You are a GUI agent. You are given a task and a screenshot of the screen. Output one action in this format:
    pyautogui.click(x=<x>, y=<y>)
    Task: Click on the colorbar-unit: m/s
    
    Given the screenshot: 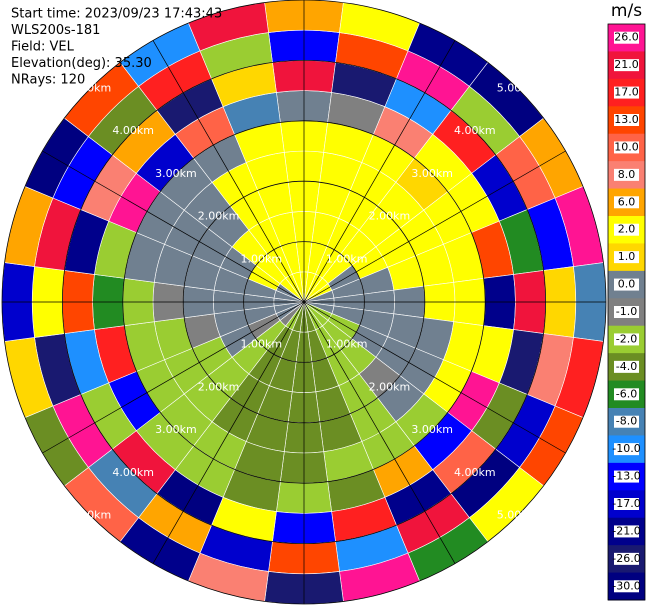 What is the action you would take?
    pyautogui.click(x=626, y=11)
    